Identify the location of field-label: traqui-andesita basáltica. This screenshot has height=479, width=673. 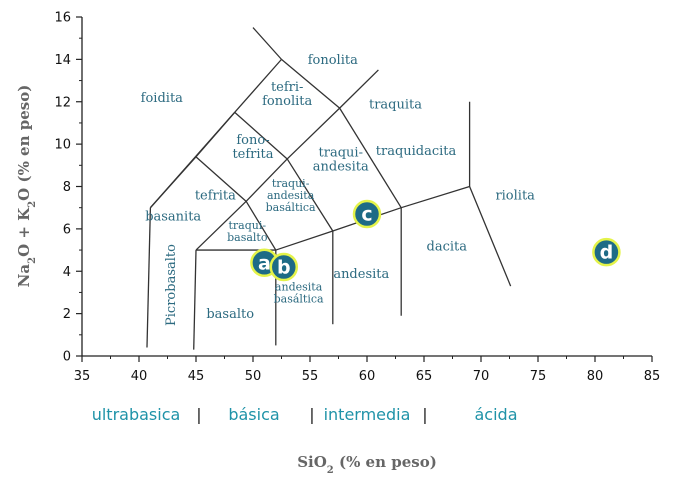
(291, 195).